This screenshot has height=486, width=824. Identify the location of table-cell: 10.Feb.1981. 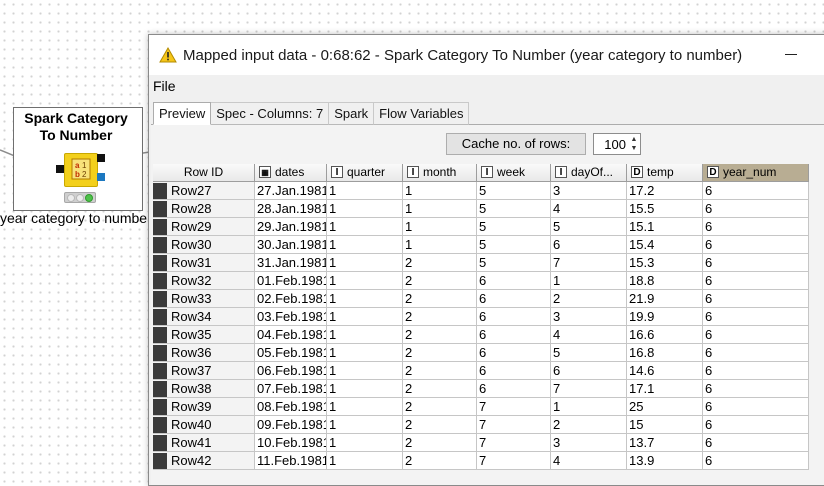
(291, 443).